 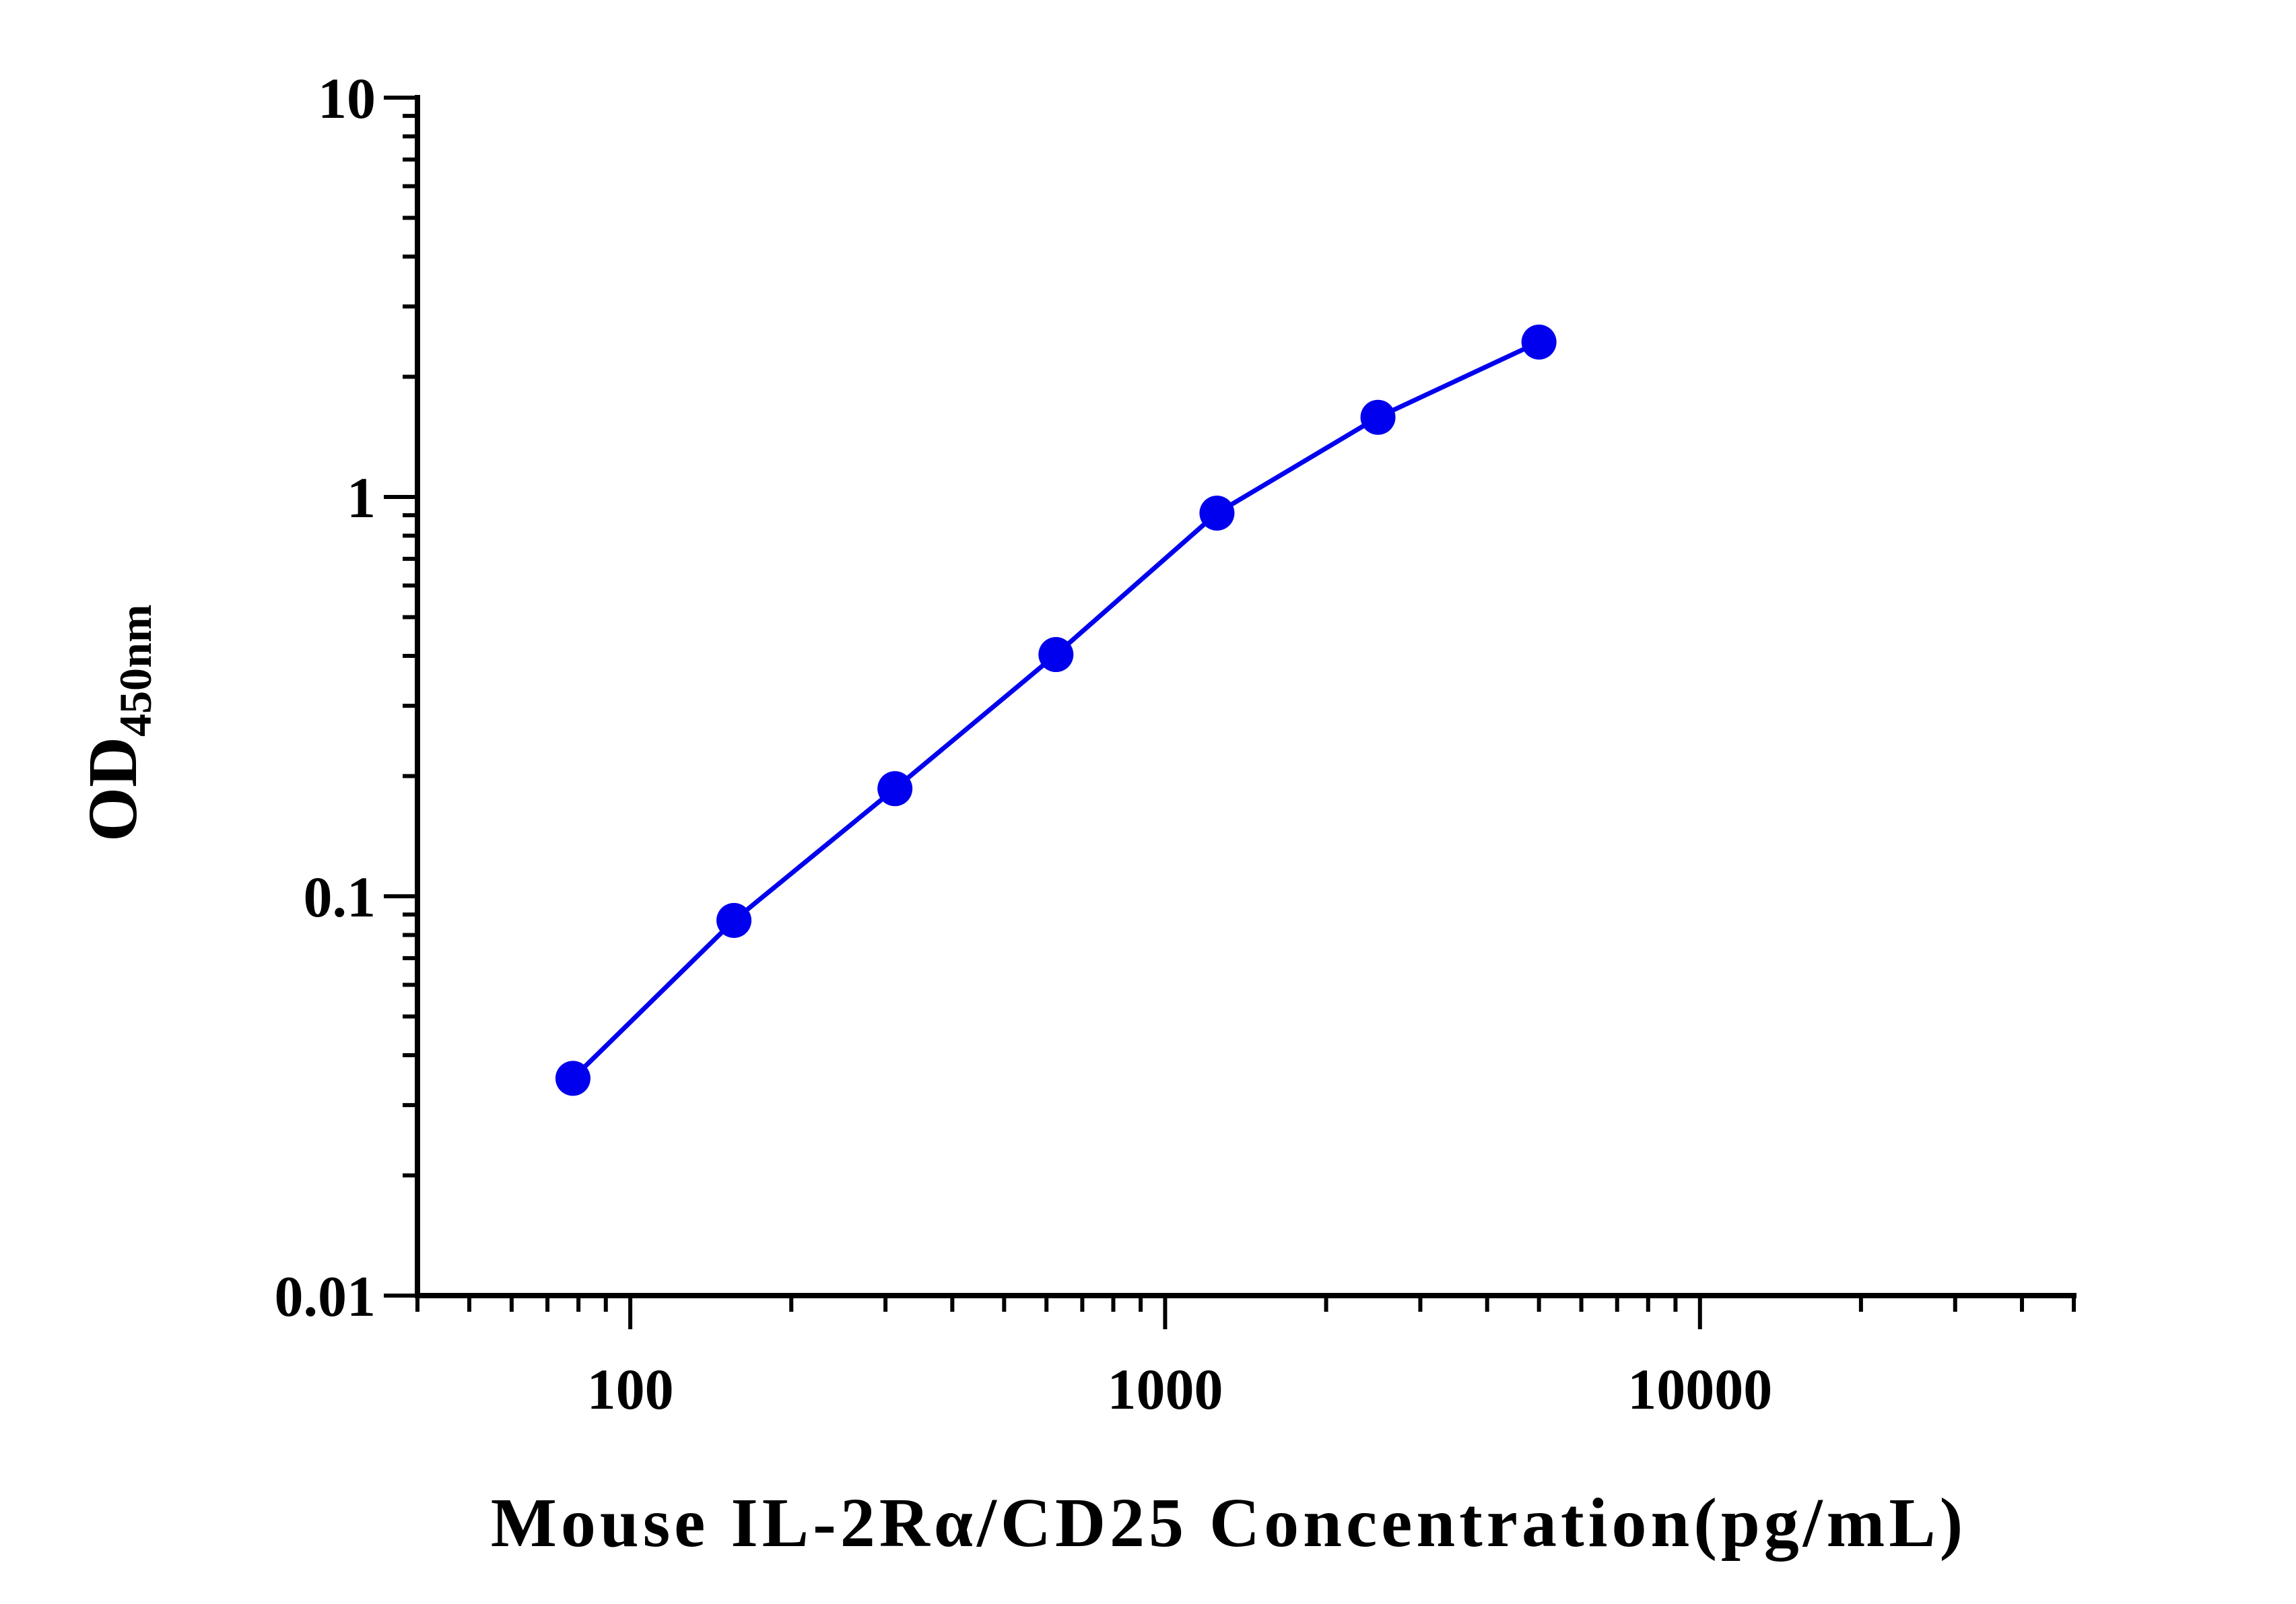 What do you see at coordinates (135, 671) in the screenshot?
I see `y-axis-title-subscript: 450nm` at bounding box center [135, 671].